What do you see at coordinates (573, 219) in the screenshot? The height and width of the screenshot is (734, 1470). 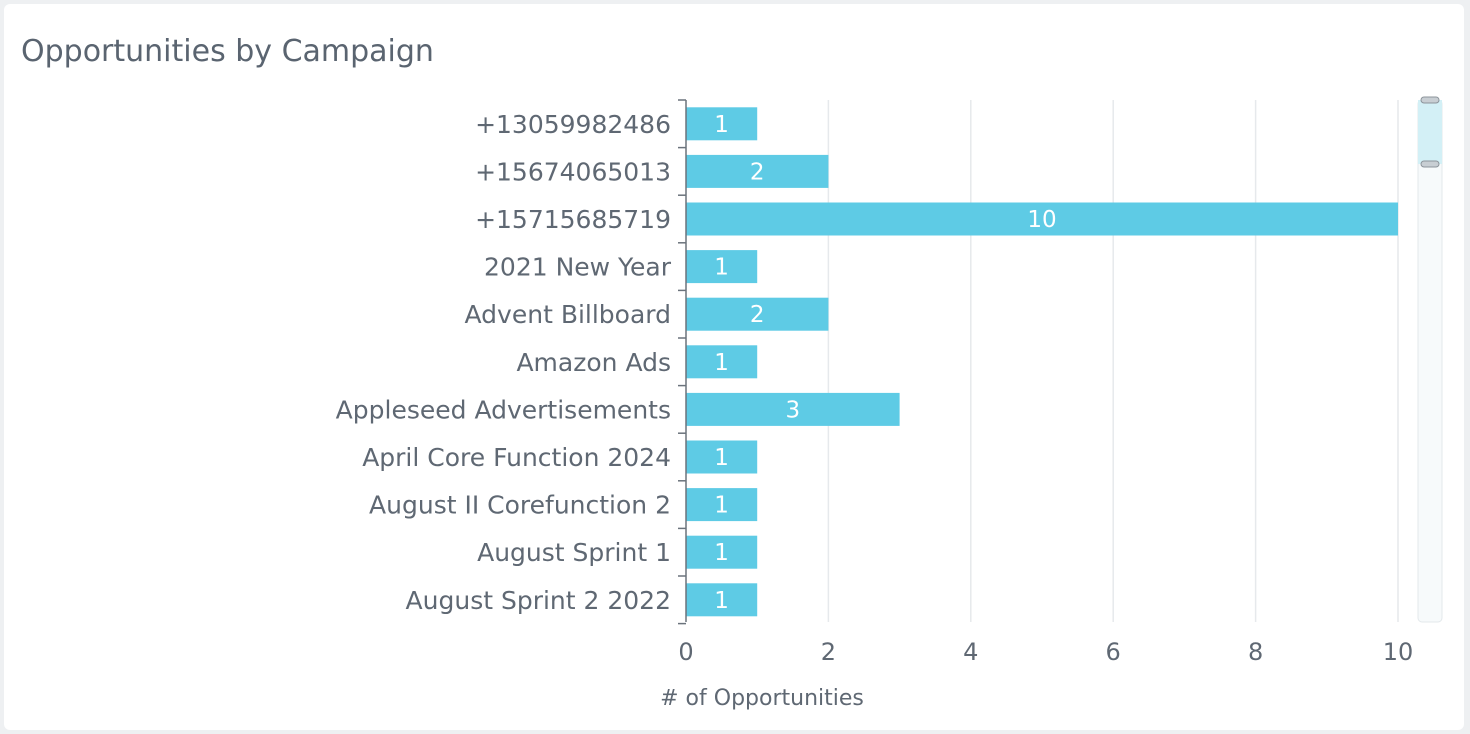 I see `category-label: +15715685719` at bounding box center [573, 219].